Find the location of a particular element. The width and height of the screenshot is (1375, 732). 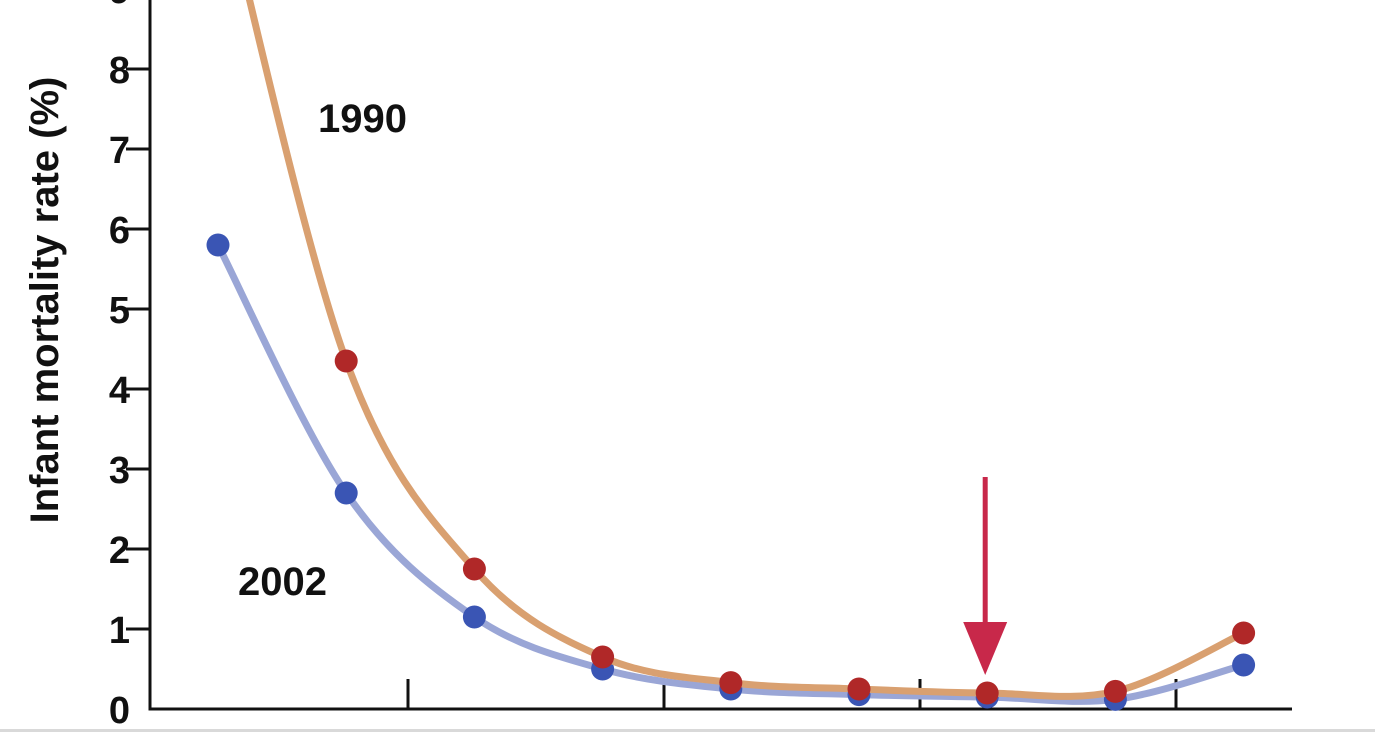

y-tick-label: 3 is located at coordinates (119, 471).